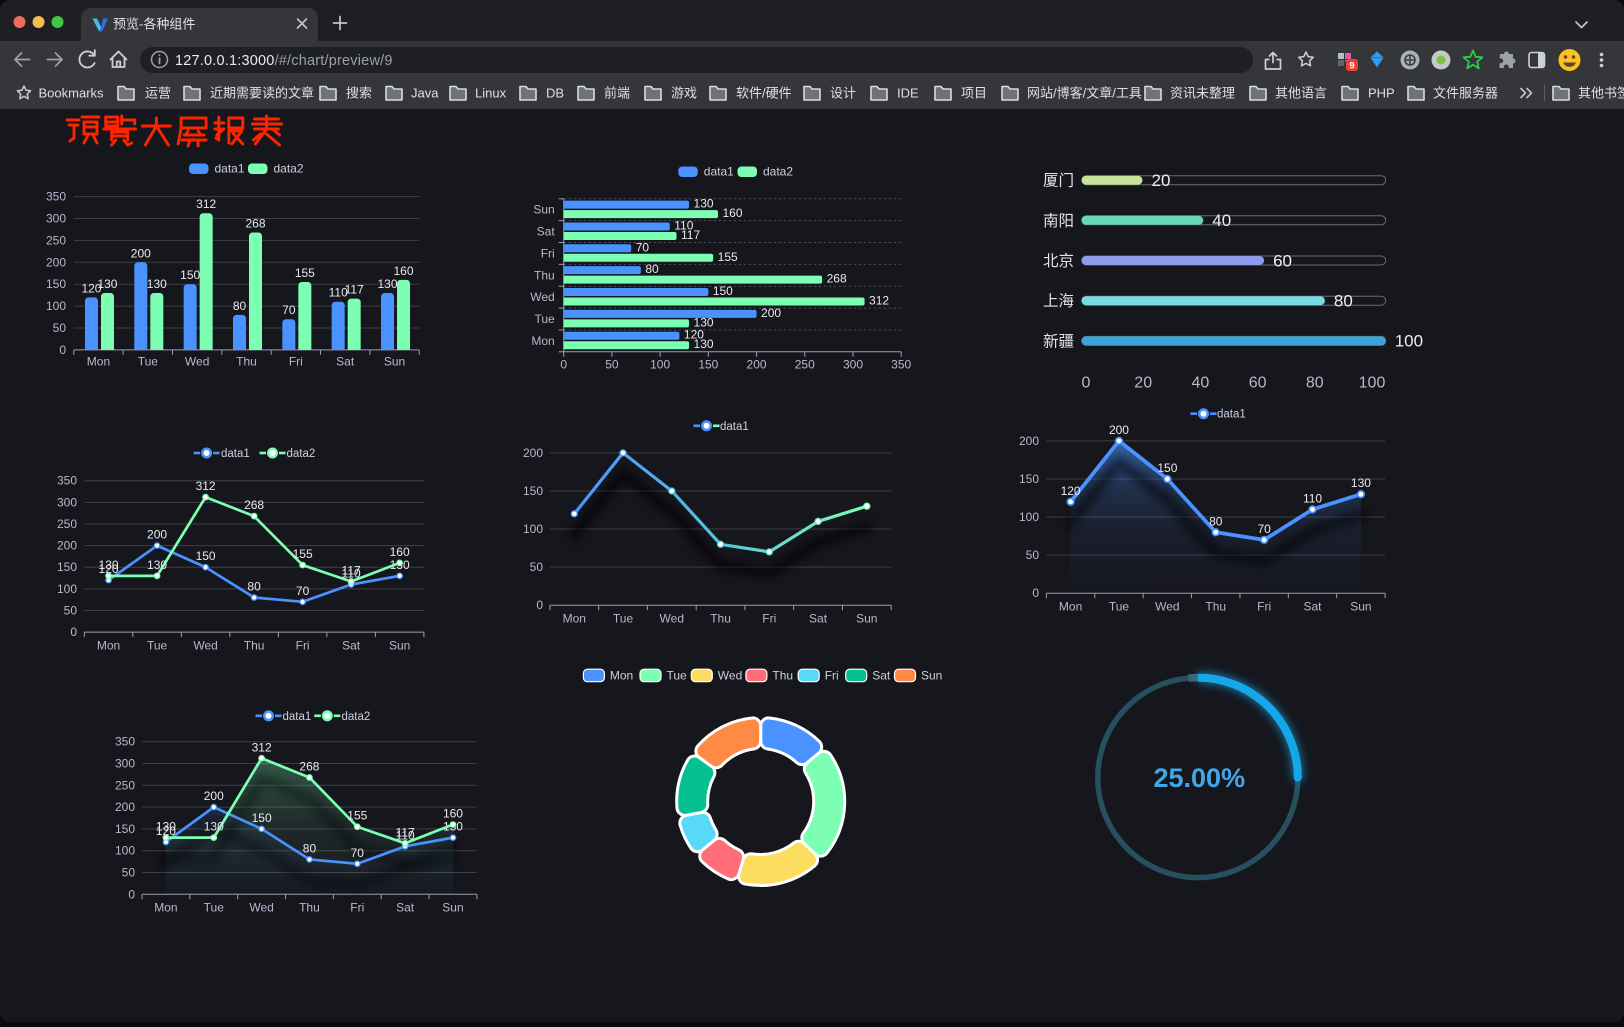 The image size is (1624, 1027). Describe the element at coordinates (1301, 93) in the screenshot. I see `svg-text: 其他语言` at that location.